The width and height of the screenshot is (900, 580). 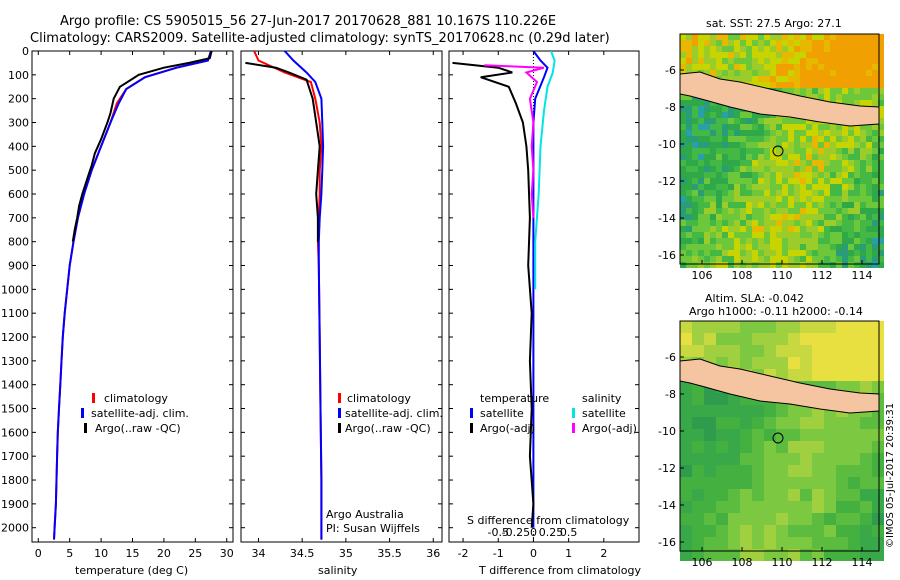 I want to click on legend-swatch-s-satellite, so click(x=573, y=413).